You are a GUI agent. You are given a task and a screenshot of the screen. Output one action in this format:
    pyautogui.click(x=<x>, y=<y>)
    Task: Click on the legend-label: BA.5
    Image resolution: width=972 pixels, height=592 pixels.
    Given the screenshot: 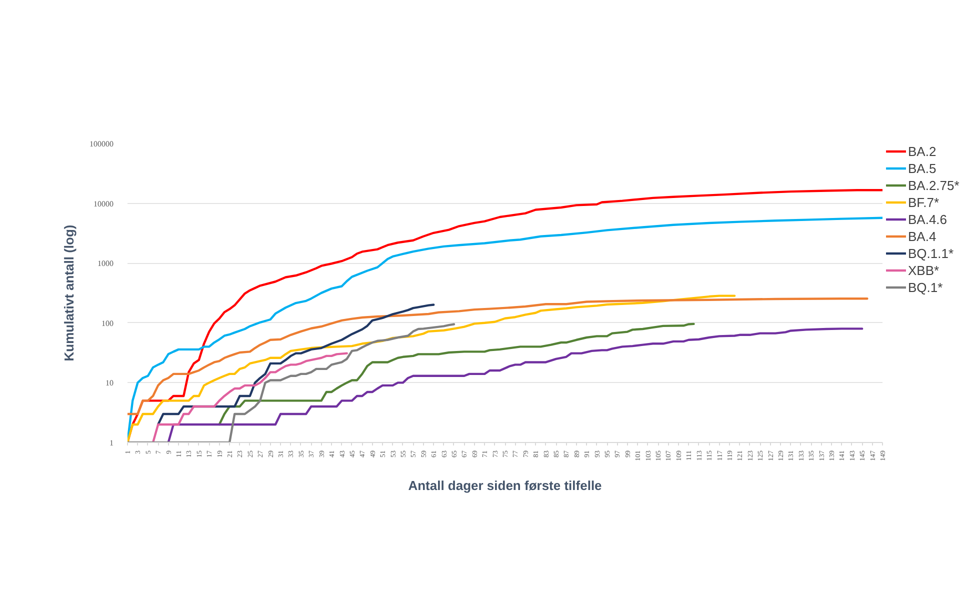 What is the action you would take?
    pyautogui.click(x=922, y=168)
    